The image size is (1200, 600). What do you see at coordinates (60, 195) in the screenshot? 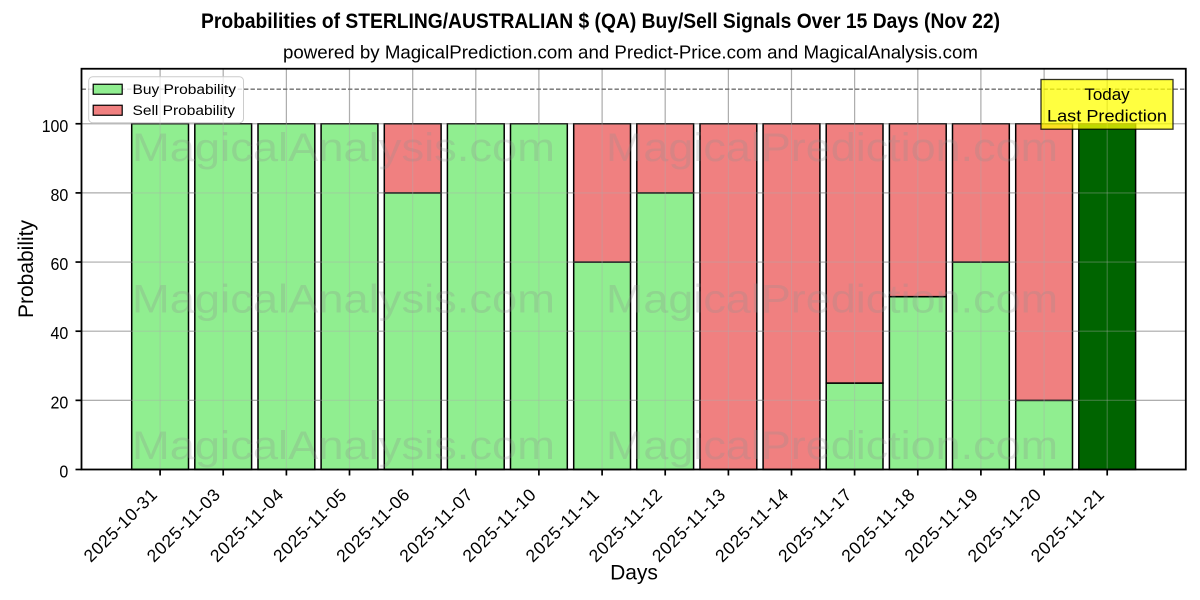
I see `svg-text: 80` at bounding box center [60, 195].